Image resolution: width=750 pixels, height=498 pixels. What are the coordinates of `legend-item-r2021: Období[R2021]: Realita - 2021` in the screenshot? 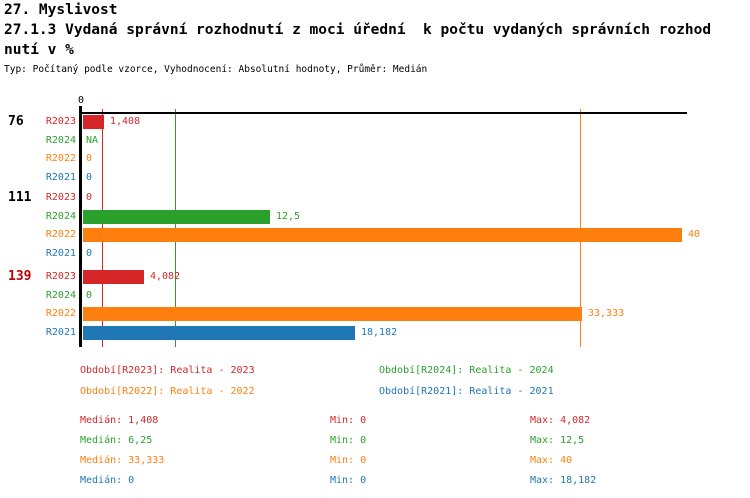 It's located at (466, 391).